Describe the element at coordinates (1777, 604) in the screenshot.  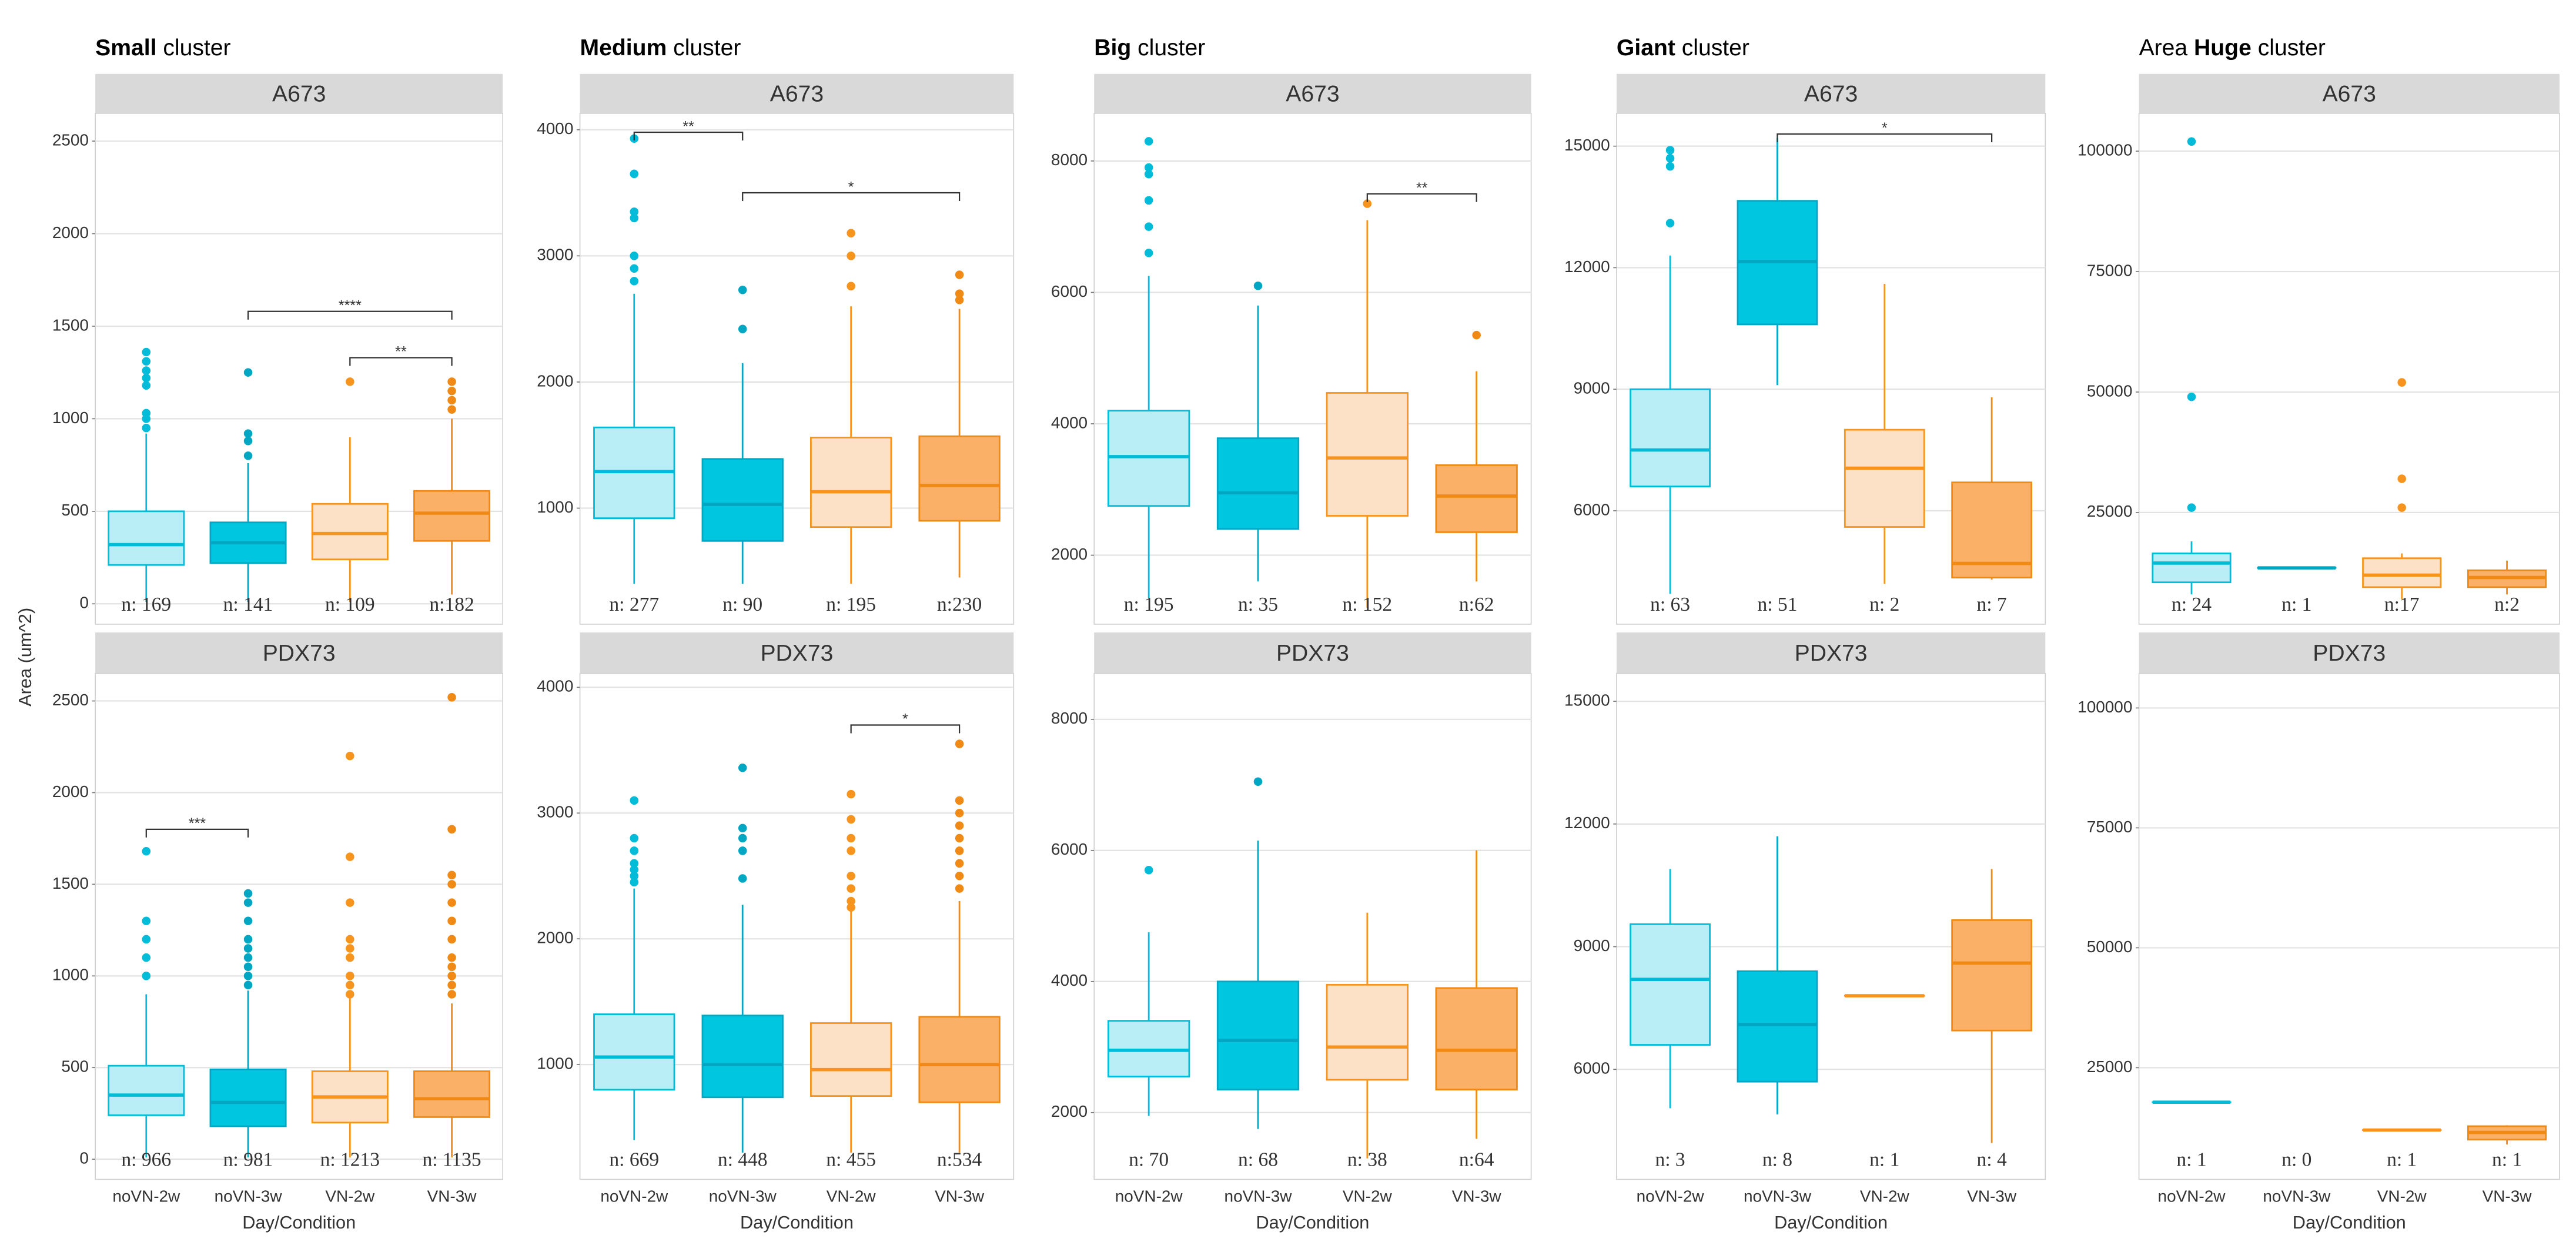
I see `n-label: n: 51` at that location.